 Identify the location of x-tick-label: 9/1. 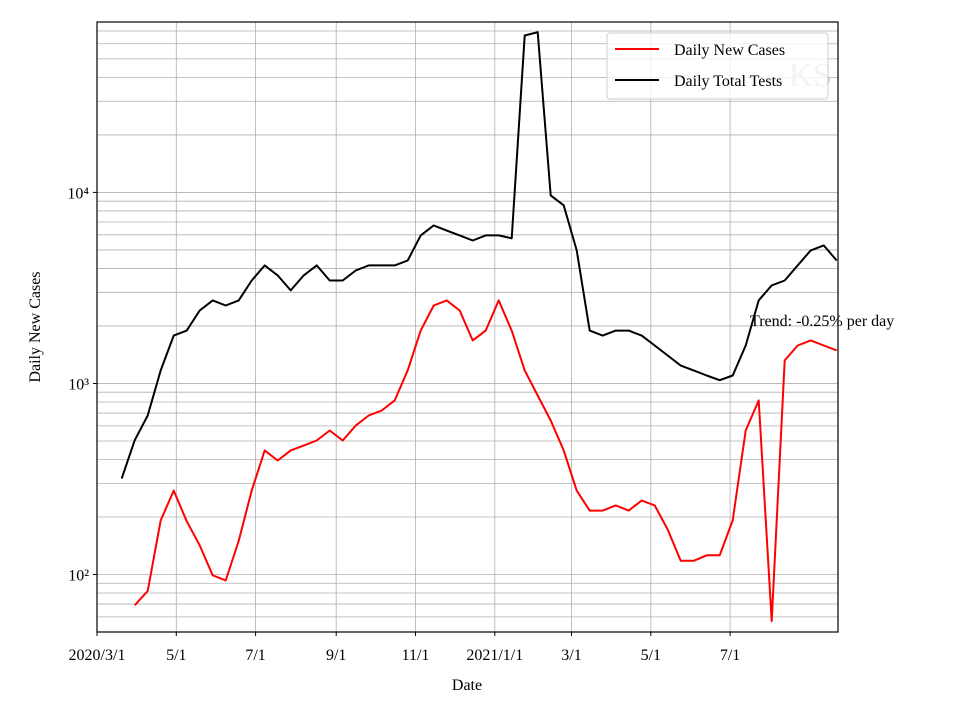
(336, 655).